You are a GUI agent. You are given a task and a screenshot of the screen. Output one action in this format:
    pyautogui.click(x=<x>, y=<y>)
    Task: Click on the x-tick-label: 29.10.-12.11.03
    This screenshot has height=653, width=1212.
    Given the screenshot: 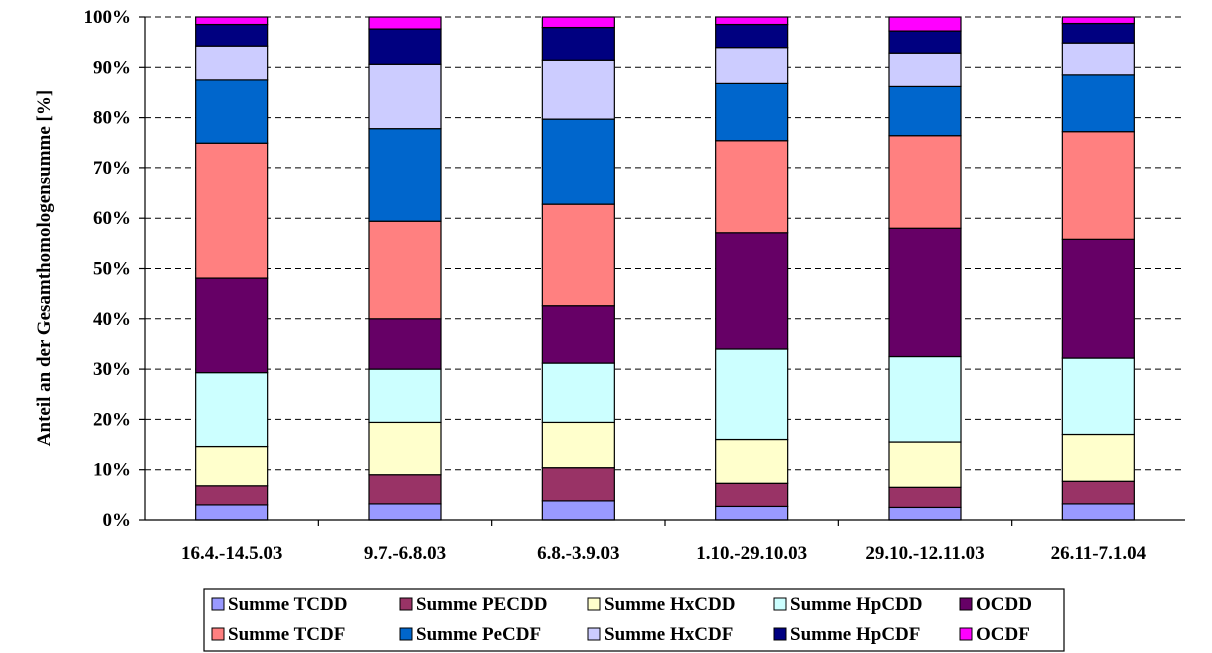 What is the action you would take?
    pyautogui.click(x=924, y=553)
    